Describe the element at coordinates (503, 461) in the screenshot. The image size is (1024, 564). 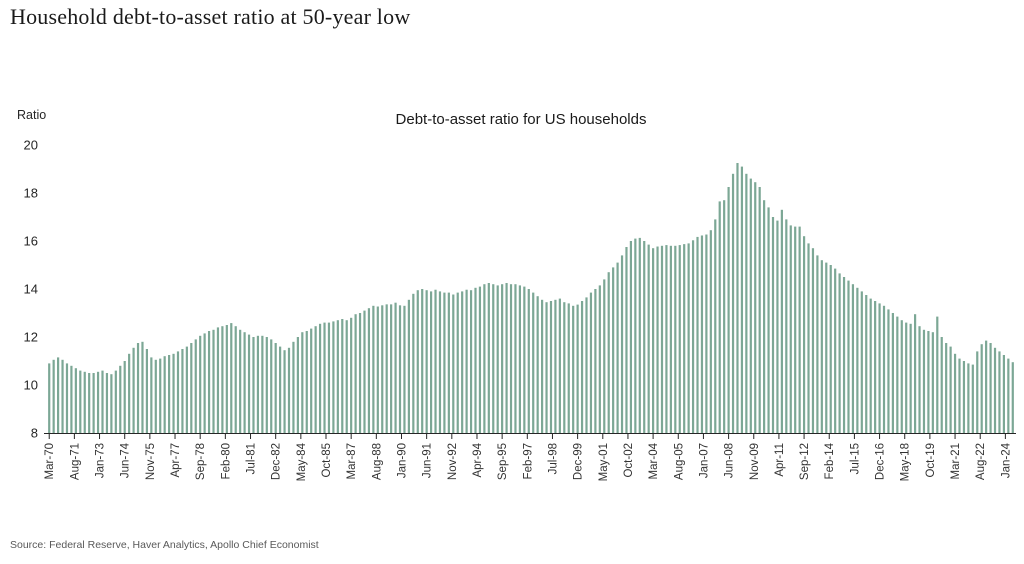
I see `x-tick-label: Sep-95` at that location.